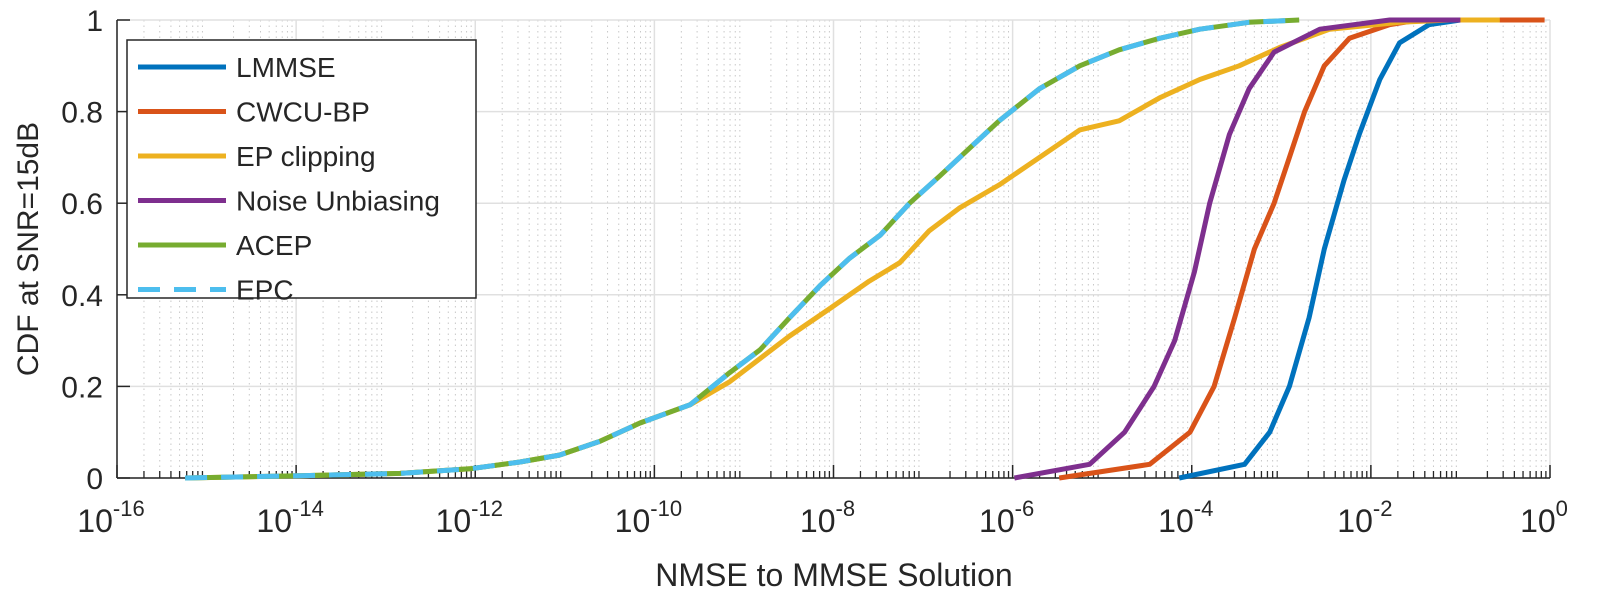 The image size is (1600, 606). Describe the element at coordinates (265, 290) in the screenshot. I see `legend-label: EPC` at that location.